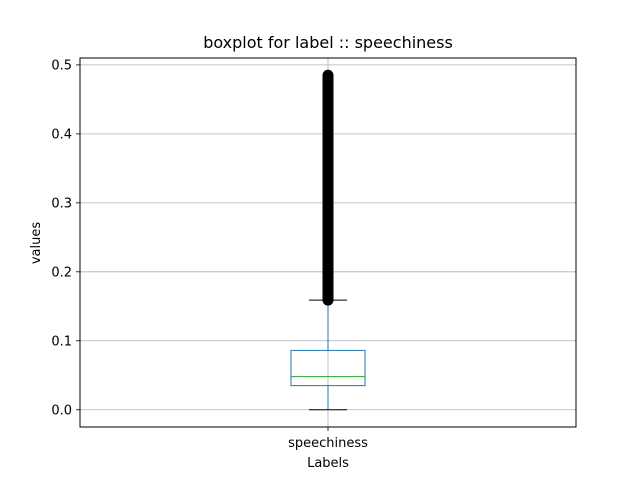  Describe the element at coordinates (328, 75) in the screenshot. I see `outlier-point` at that location.